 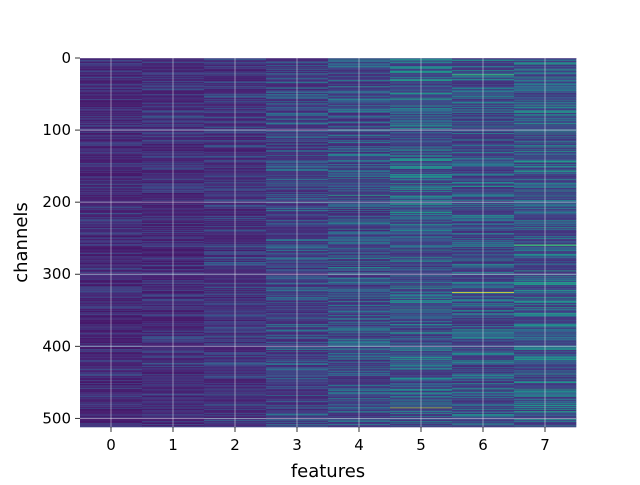 What do you see at coordinates (111, 445) in the screenshot?
I see `x-tick-label: 0` at bounding box center [111, 445].